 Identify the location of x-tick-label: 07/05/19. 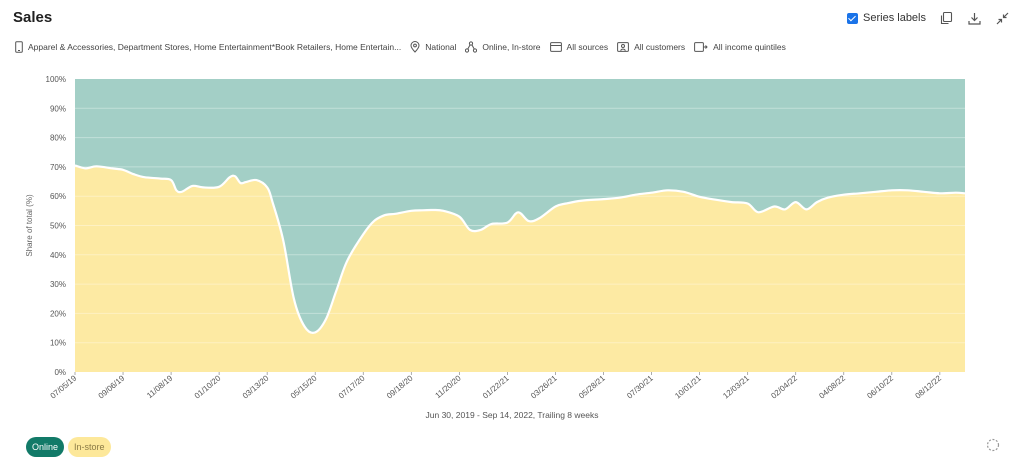
(64, 386).